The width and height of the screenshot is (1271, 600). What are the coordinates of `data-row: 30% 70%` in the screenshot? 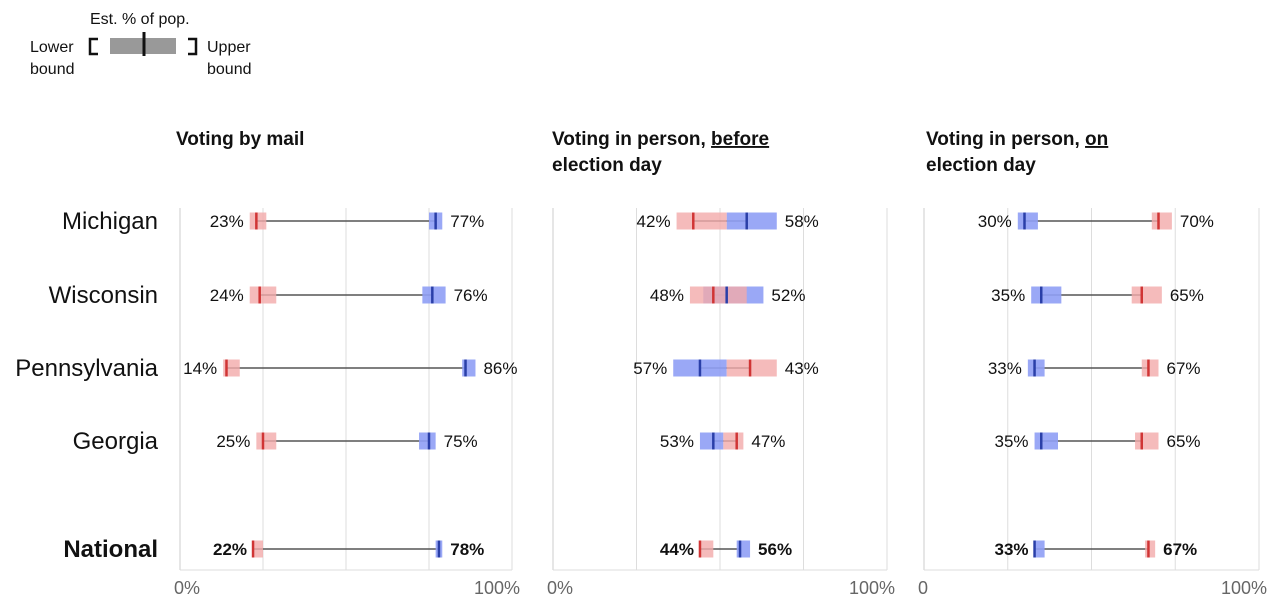 It's located at (1096, 221).